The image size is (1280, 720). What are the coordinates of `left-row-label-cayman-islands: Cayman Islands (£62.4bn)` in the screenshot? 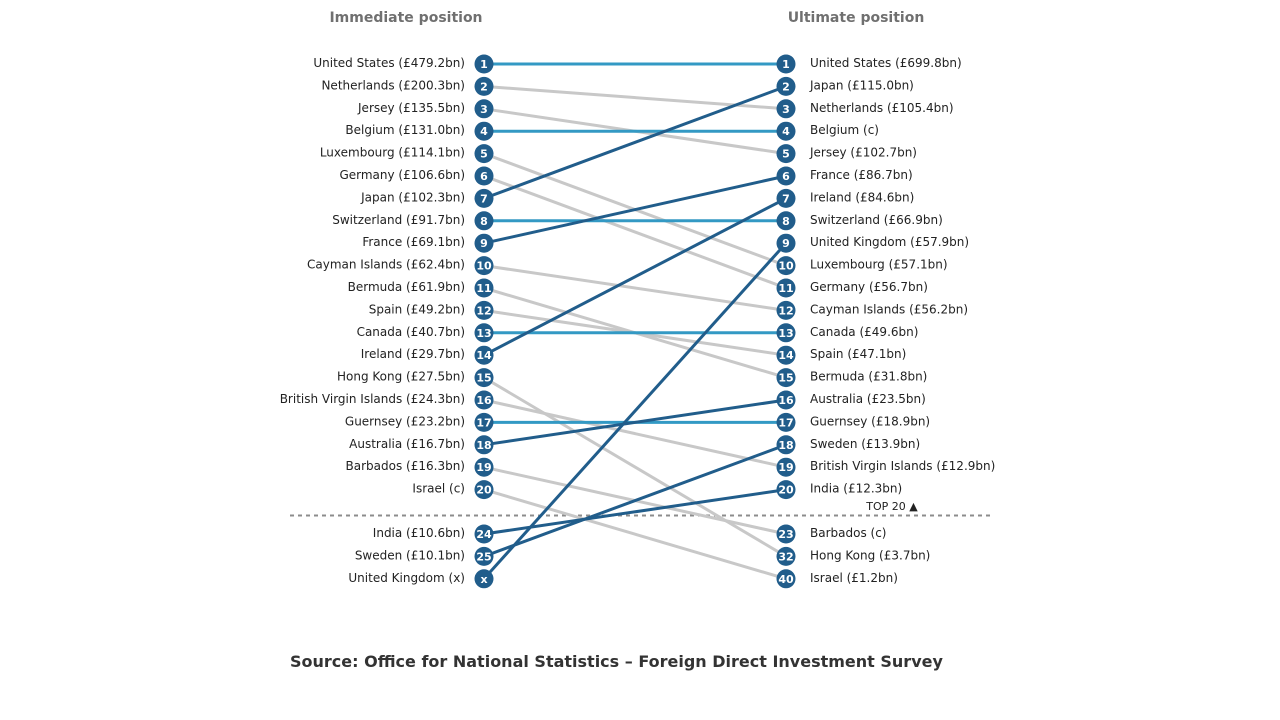 It's located at (386, 265).